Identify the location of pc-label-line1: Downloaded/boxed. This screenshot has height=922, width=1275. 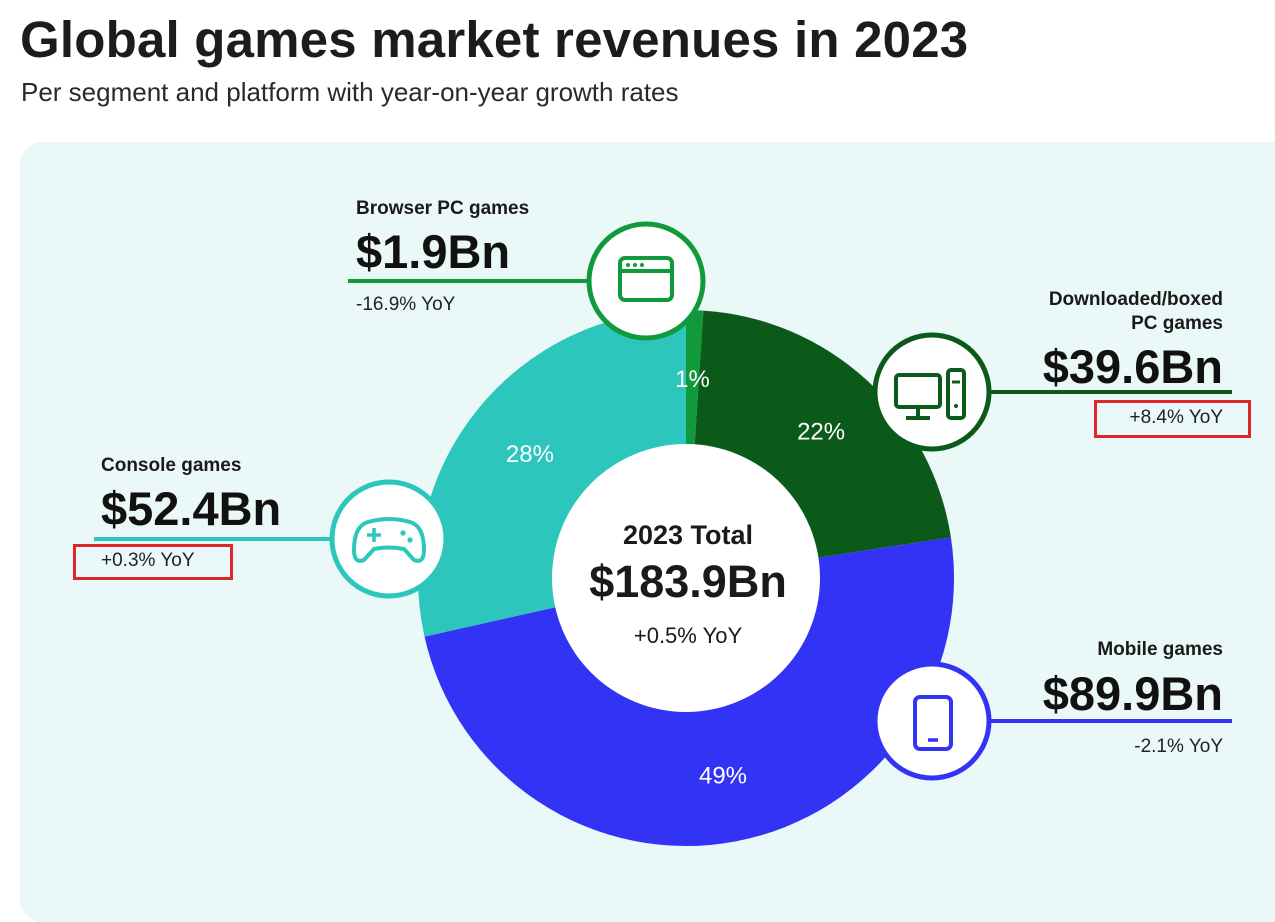
(1135, 299).